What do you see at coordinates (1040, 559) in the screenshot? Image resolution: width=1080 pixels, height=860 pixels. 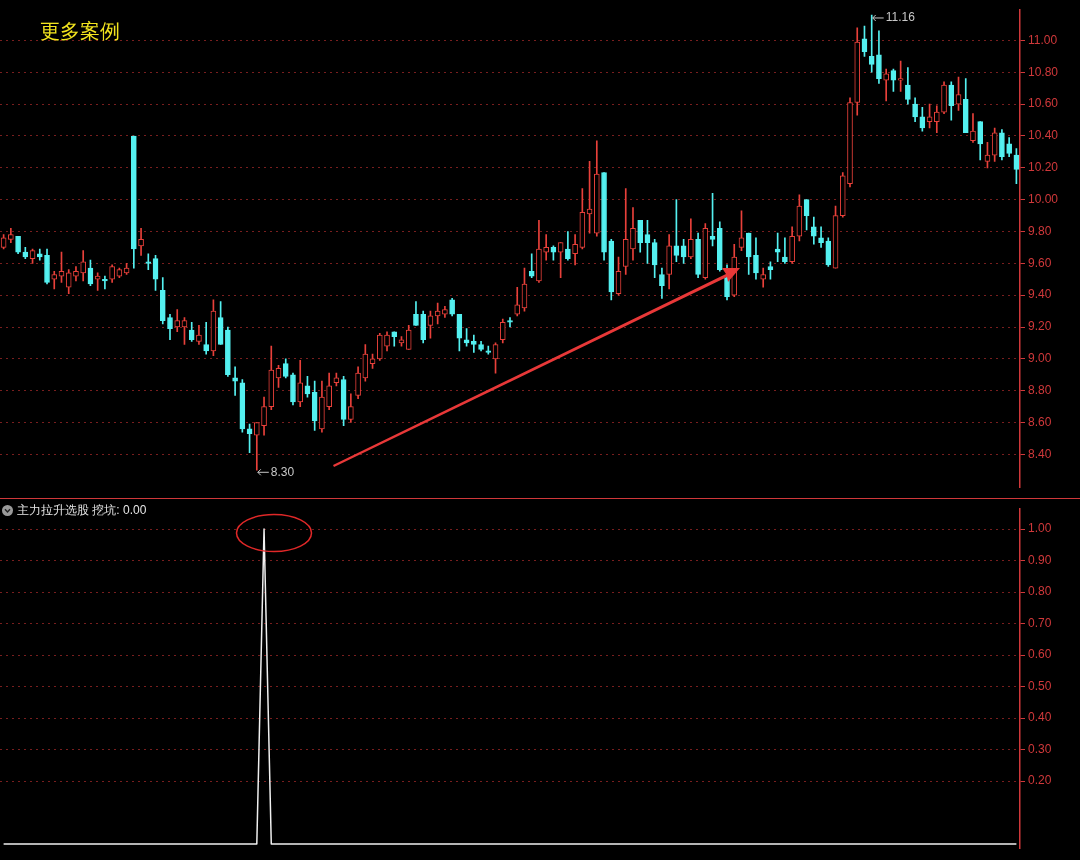 I see `y-tick-label: 0.90` at bounding box center [1040, 559].